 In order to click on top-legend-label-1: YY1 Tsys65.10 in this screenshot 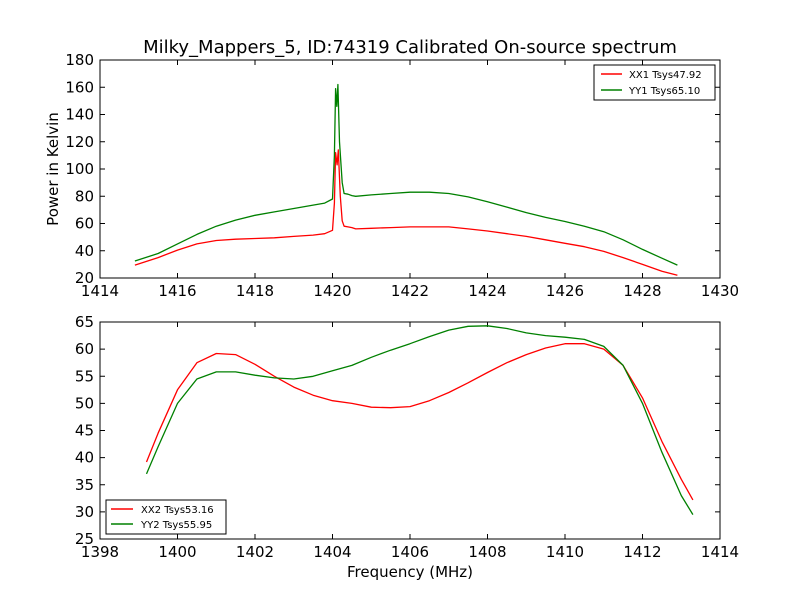, I will do `click(664, 91)`.